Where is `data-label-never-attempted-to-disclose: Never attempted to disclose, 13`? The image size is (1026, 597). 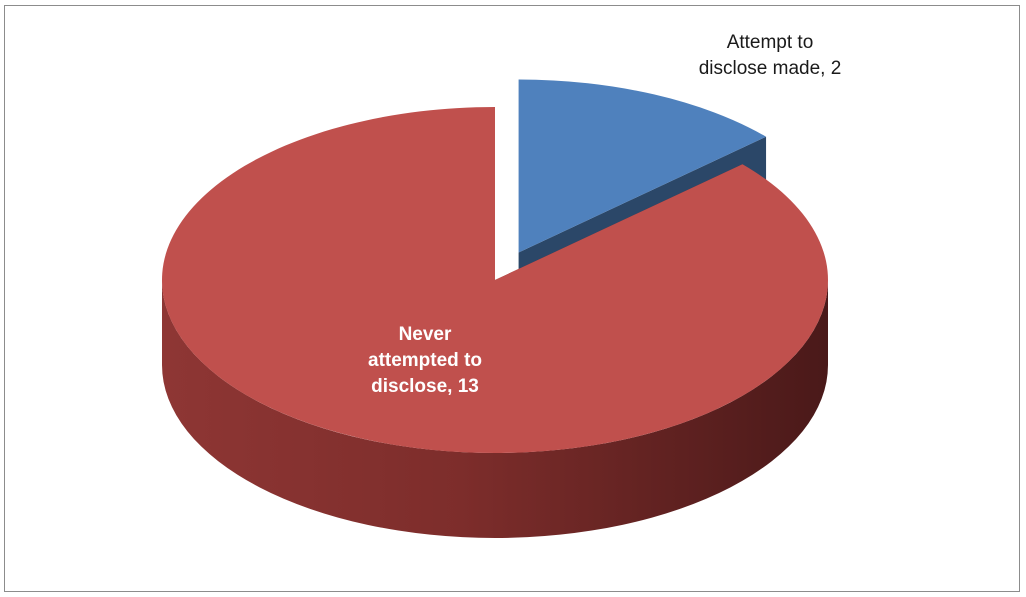 data-label-never-attempted-to-disclose: Never attempted to disclose, 13 is located at coordinates (425, 360).